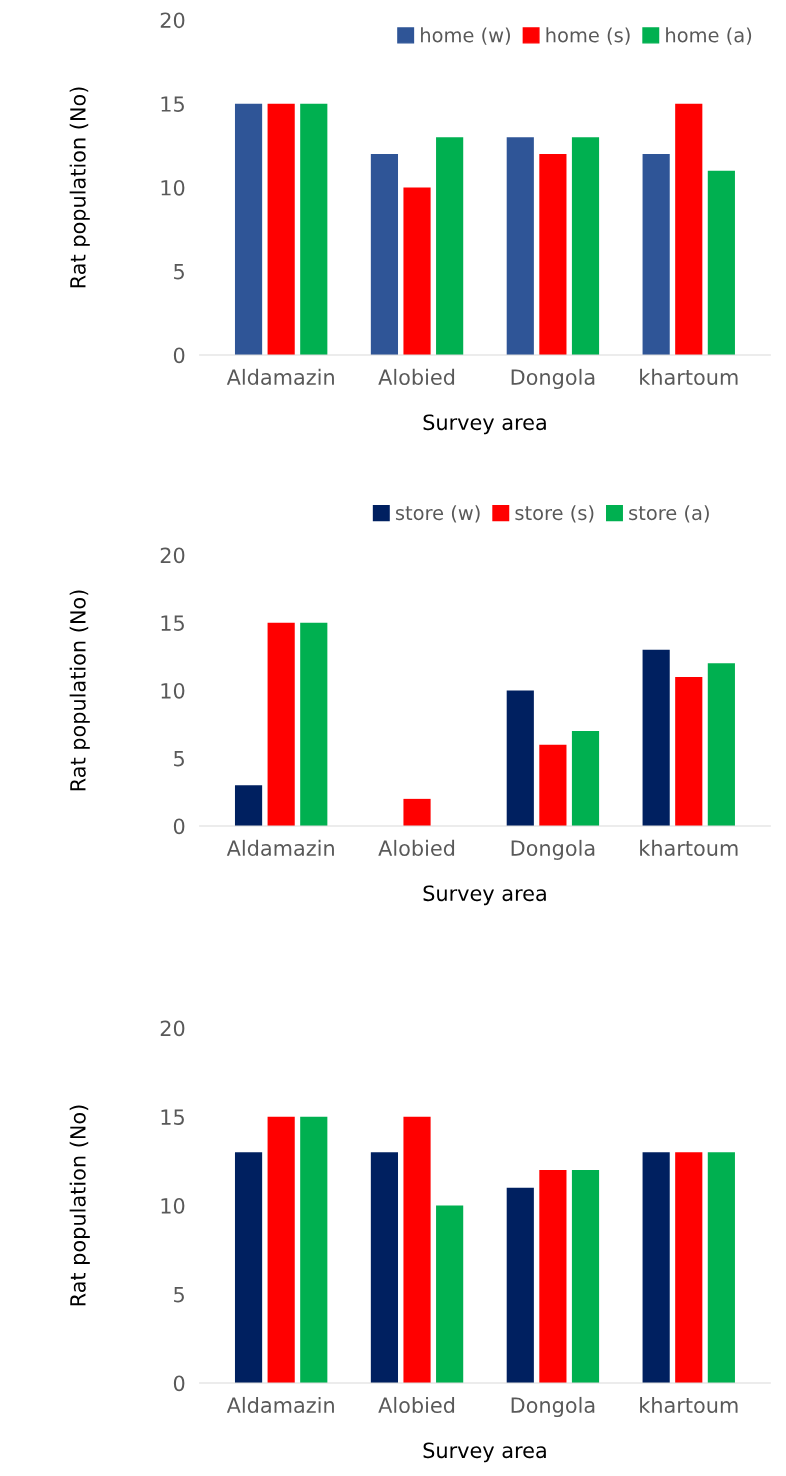  I want to click on legend-label: home (w), so click(465, 36).